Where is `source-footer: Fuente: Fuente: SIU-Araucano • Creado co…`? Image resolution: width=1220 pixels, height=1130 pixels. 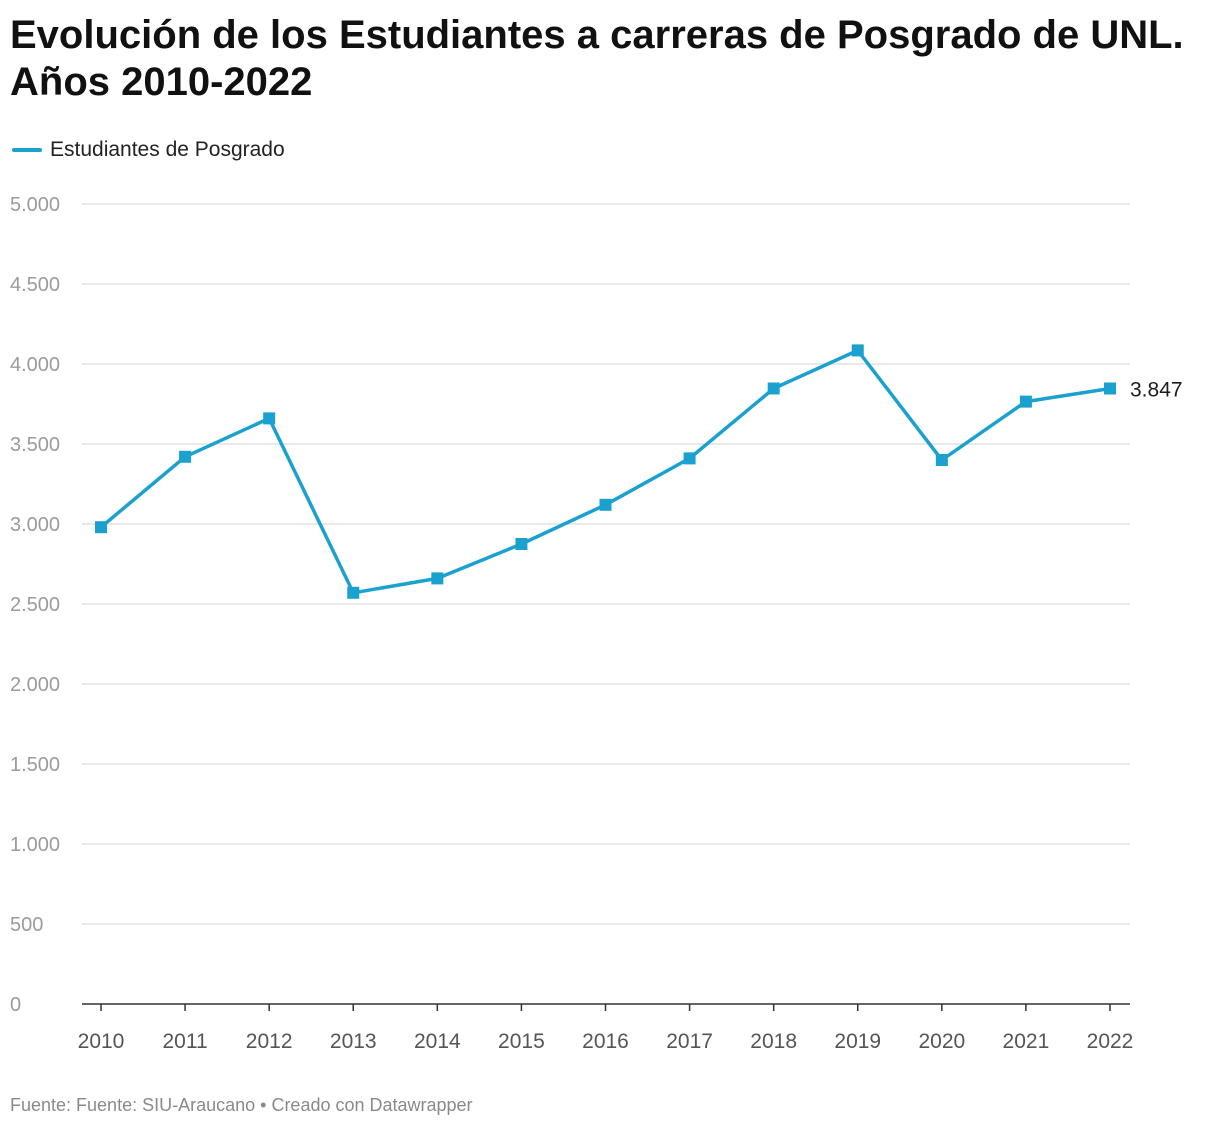
source-footer: Fuente: Fuente: SIU-Araucano • Creado co… is located at coordinates (241, 1105).